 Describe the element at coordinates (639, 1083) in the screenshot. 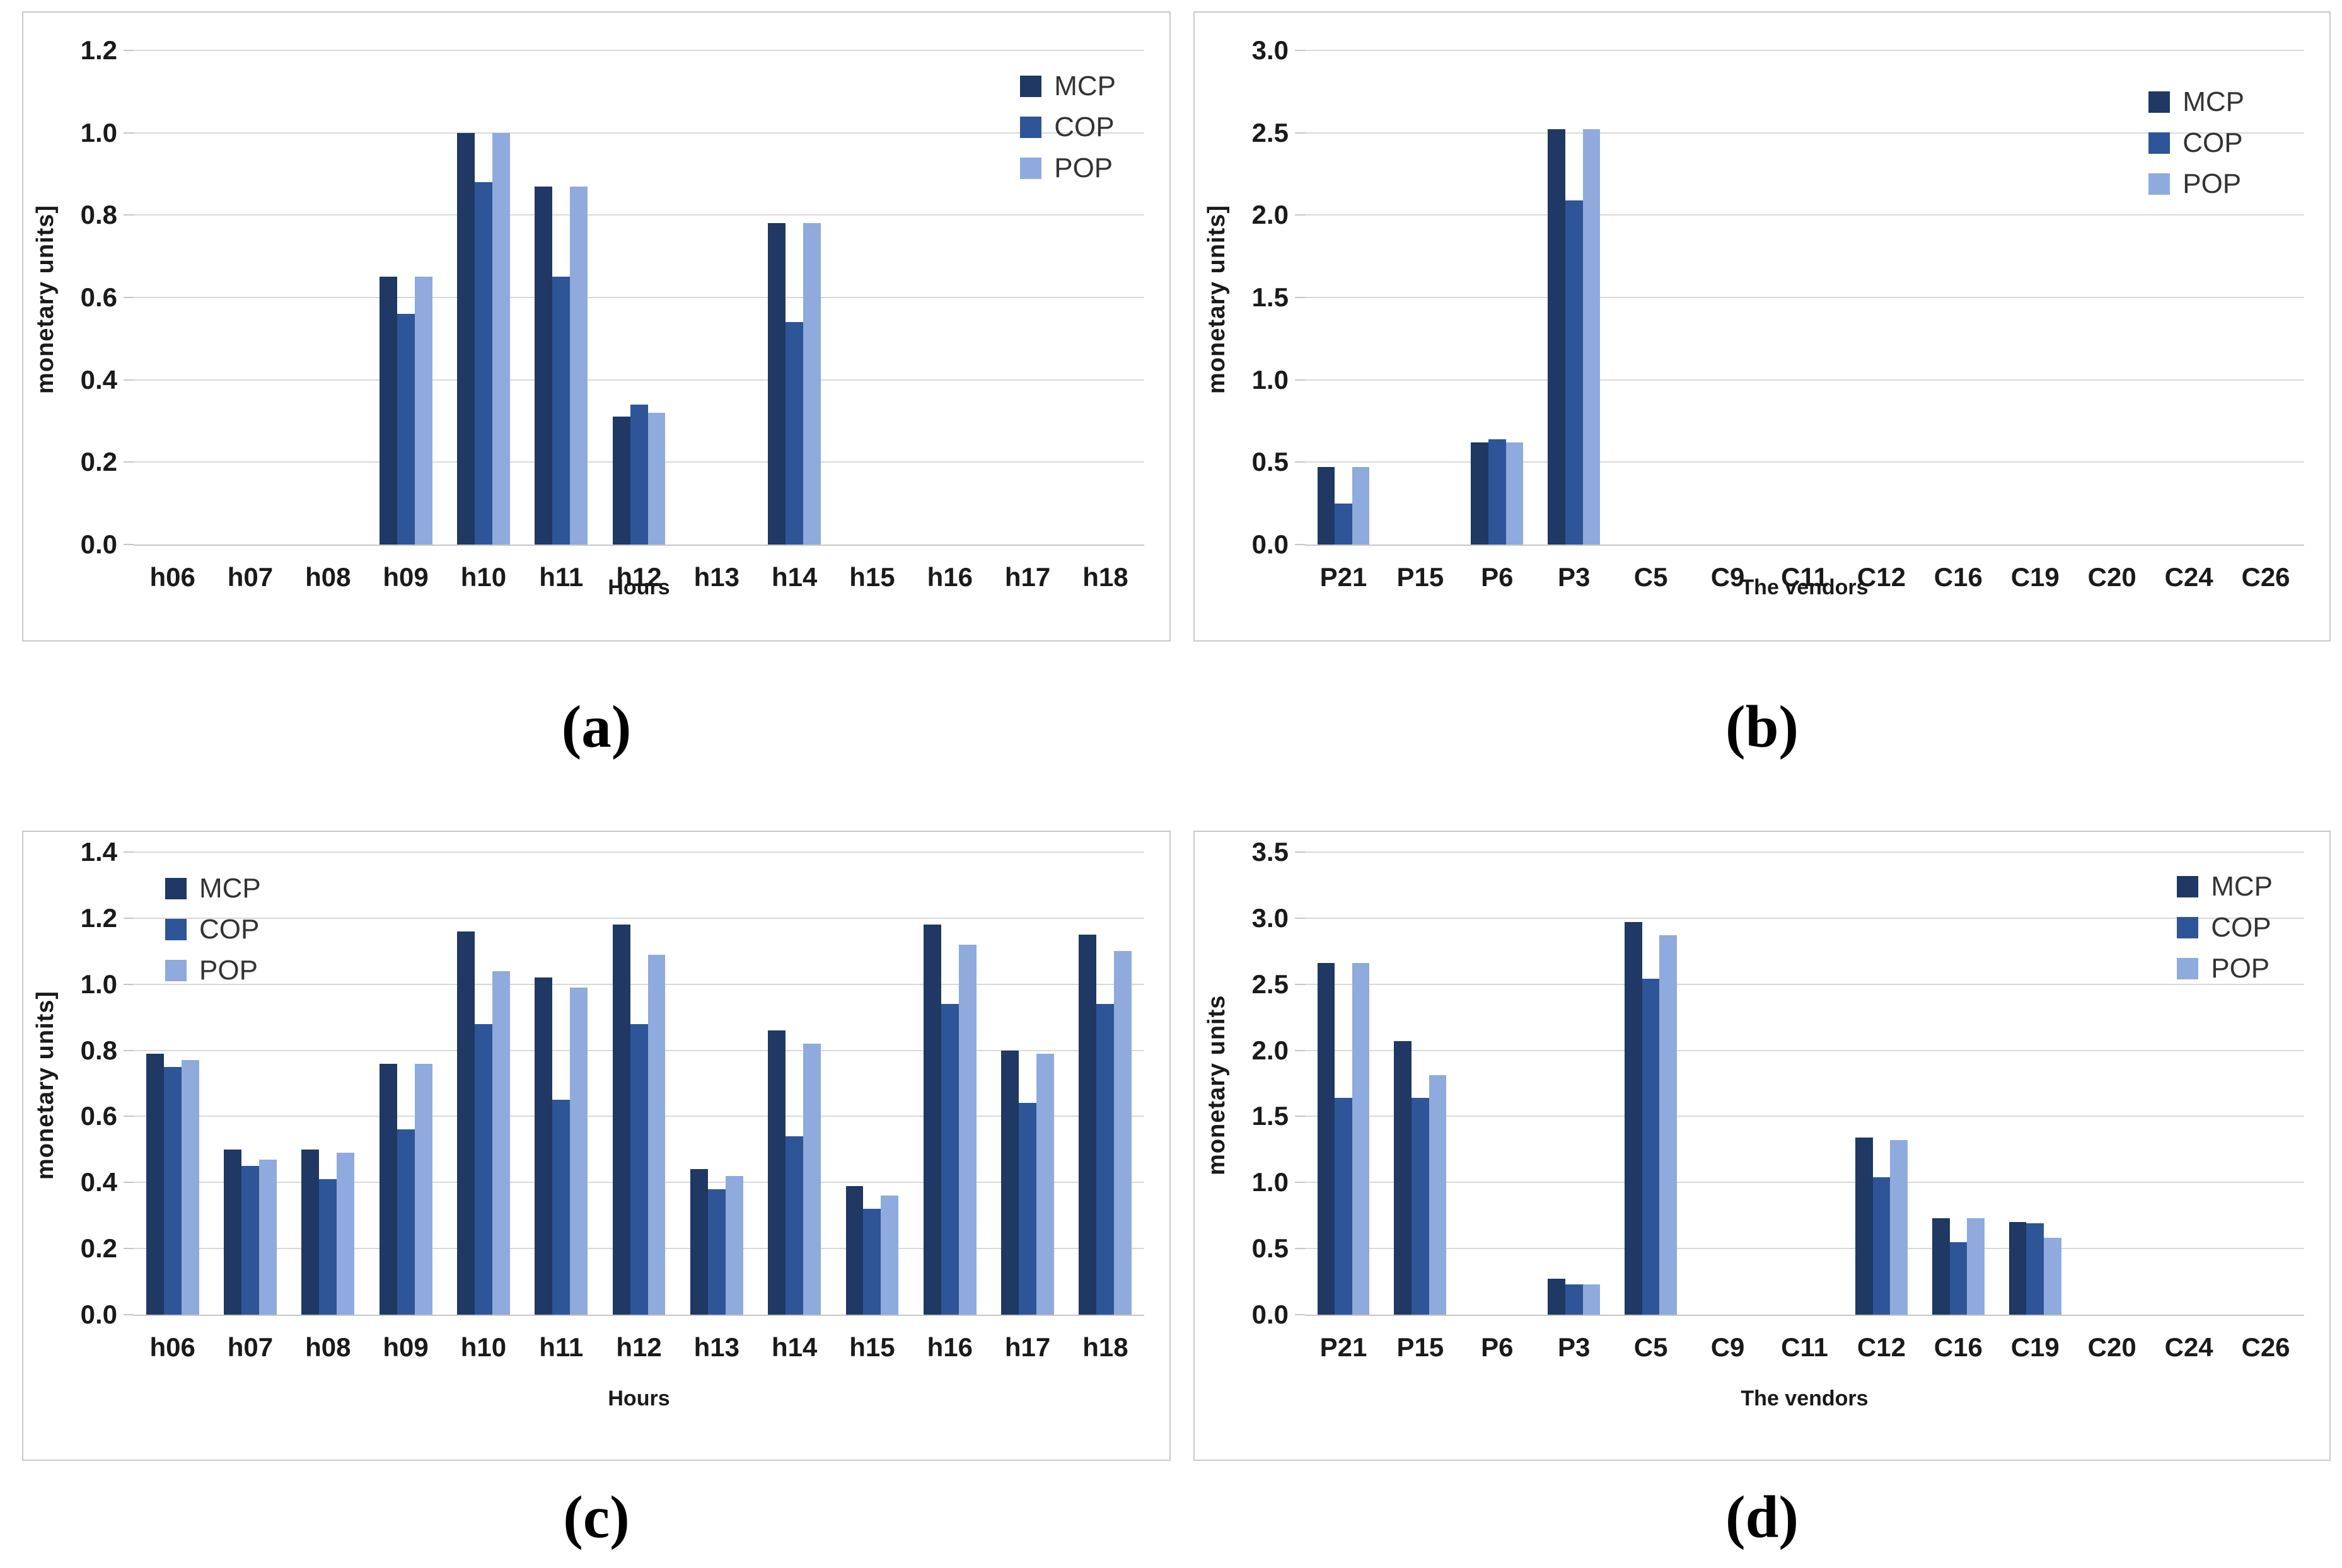

I see `bar-group-h12` at that location.